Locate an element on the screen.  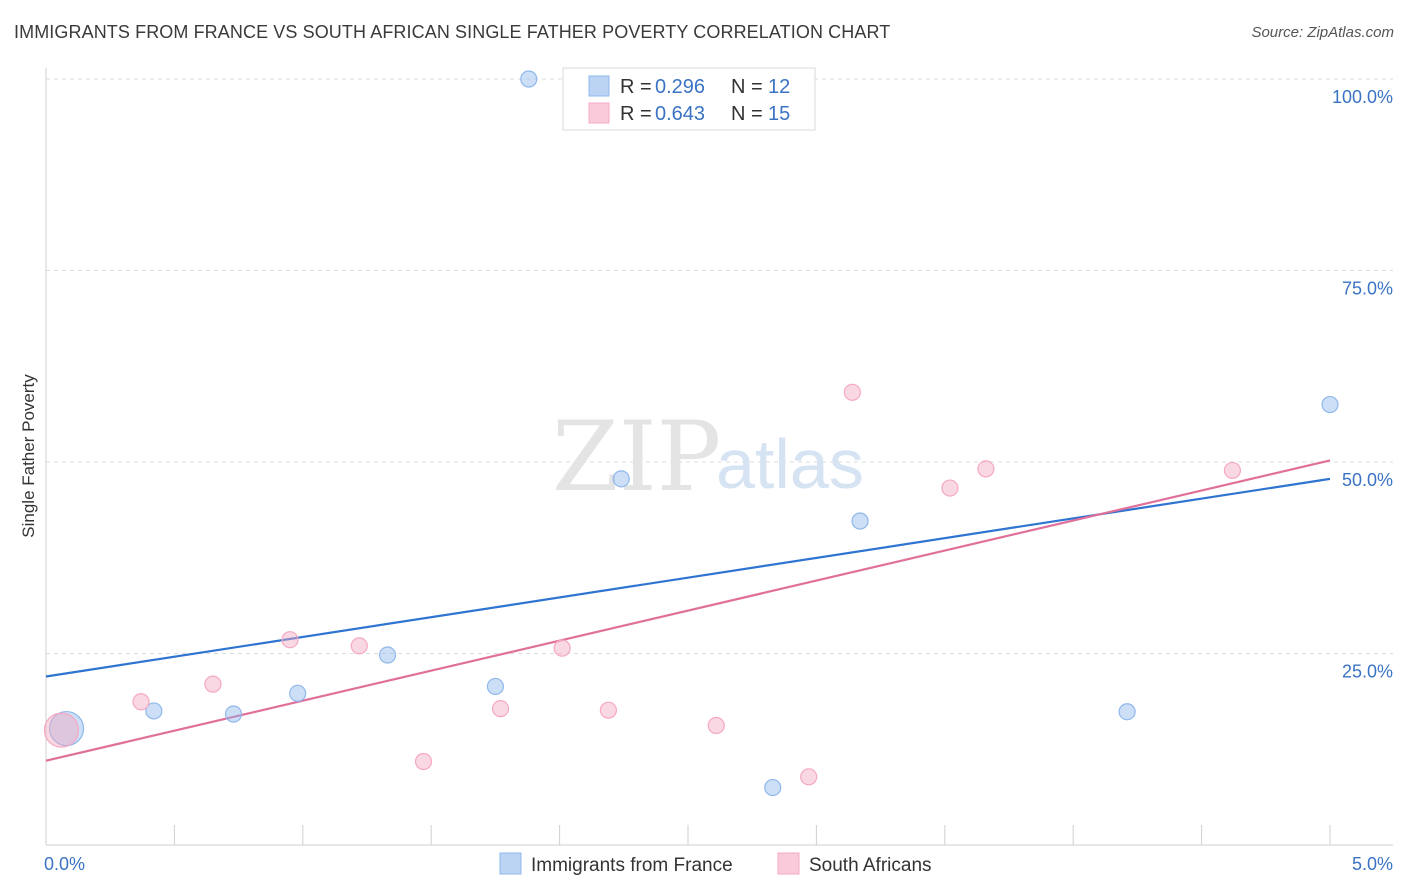
y-tick-label-1: 50.0% is located at coordinates (1367, 480).